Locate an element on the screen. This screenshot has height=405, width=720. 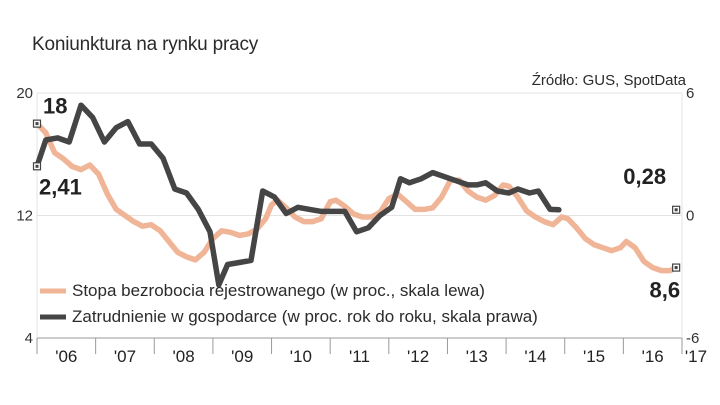
x-tick-label: '14 is located at coordinates (535, 356).